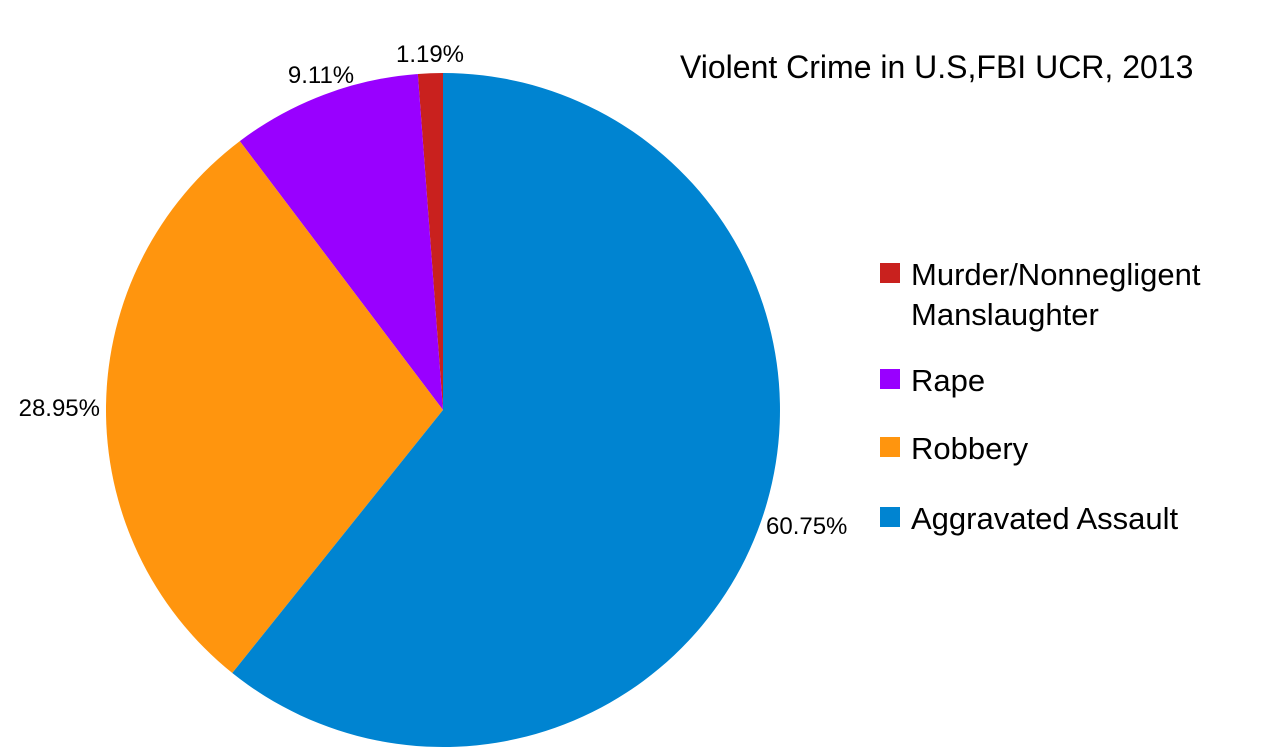 The height and width of the screenshot is (748, 1279). What do you see at coordinates (890, 273) in the screenshot?
I see `legend-swatch-murder` at bounding box center [890, 273].